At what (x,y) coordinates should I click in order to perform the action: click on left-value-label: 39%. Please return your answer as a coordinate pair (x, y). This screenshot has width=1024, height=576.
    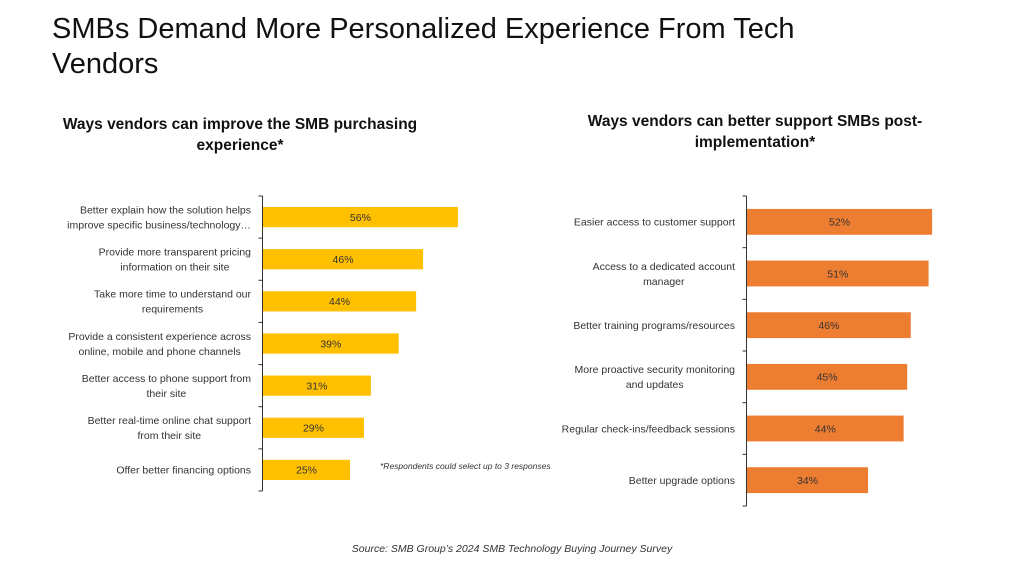
    Looking at the image, I should click on (330, 344).